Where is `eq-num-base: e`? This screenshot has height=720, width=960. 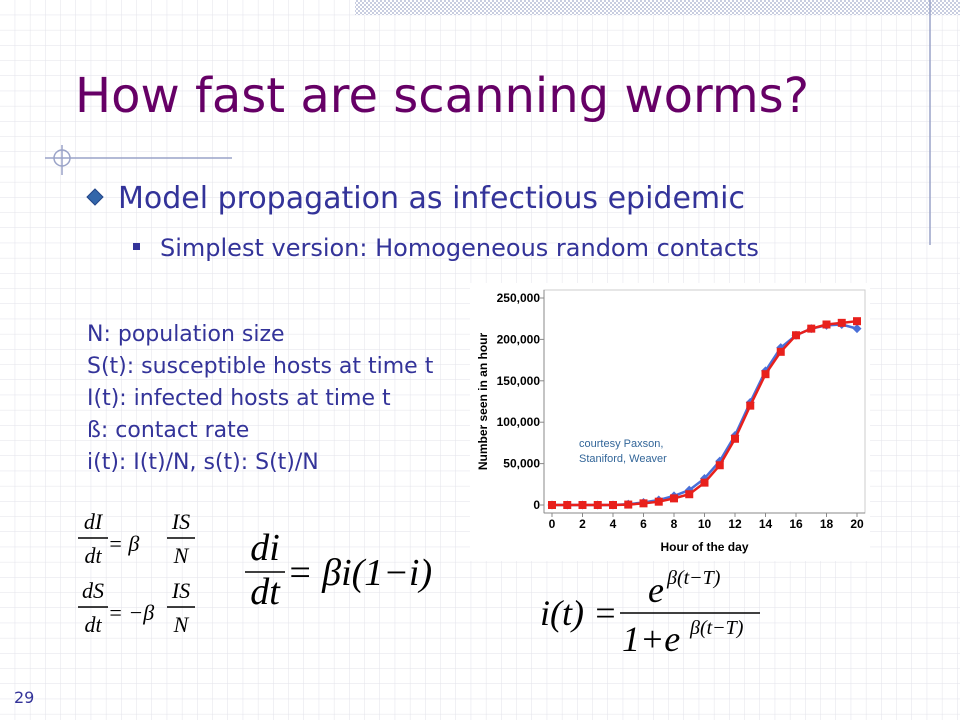 eq-num-base: e is located at coordinates (656, 590).